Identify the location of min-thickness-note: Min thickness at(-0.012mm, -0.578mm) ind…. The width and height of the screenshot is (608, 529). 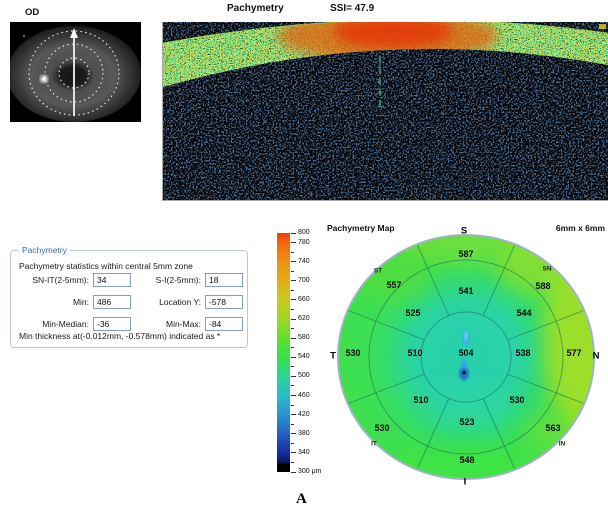
(120, 336).